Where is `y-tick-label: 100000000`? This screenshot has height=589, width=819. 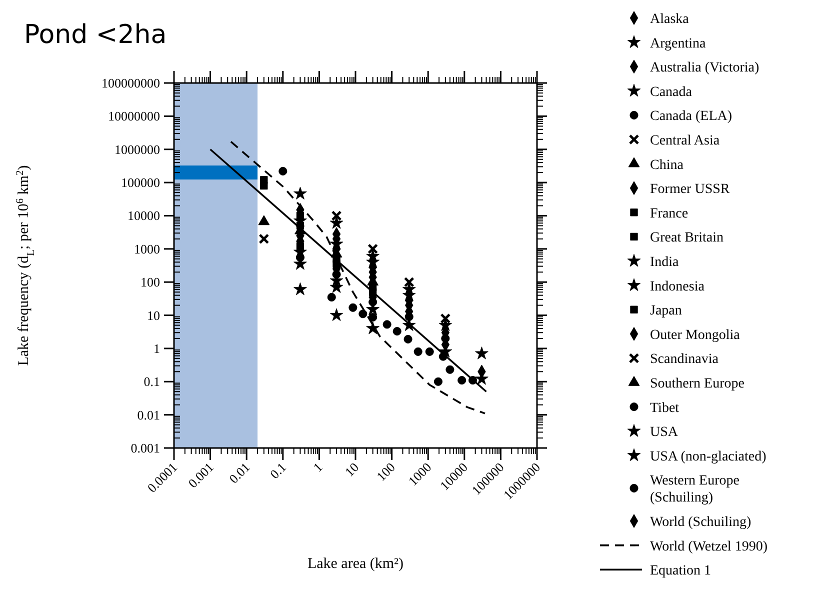 y-tick-label: 100000000 is located at coordinates (131, 83).